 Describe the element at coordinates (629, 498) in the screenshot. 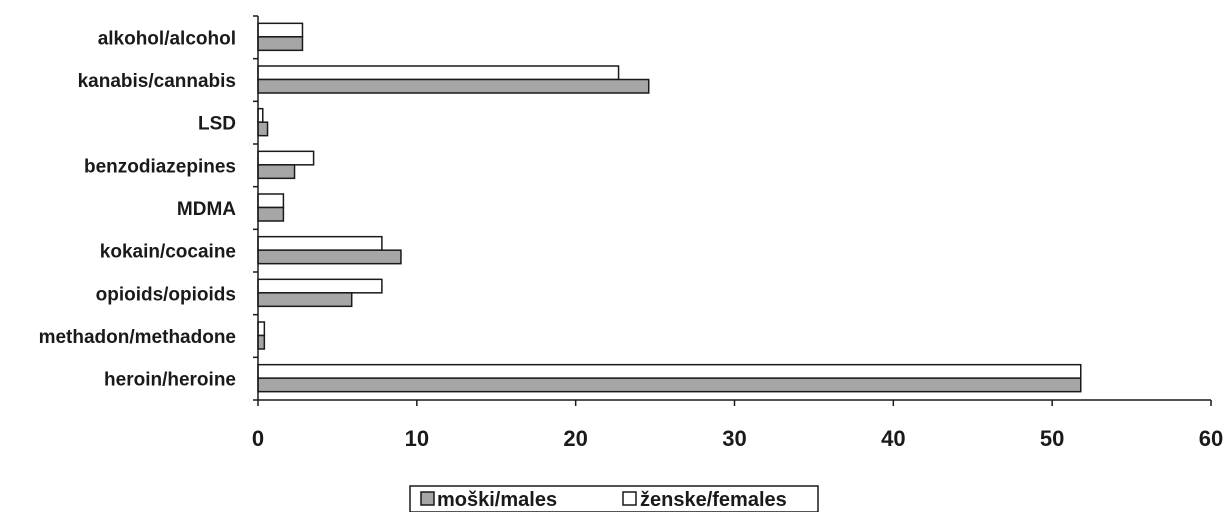

I see `legend-swatch-females` at that location.